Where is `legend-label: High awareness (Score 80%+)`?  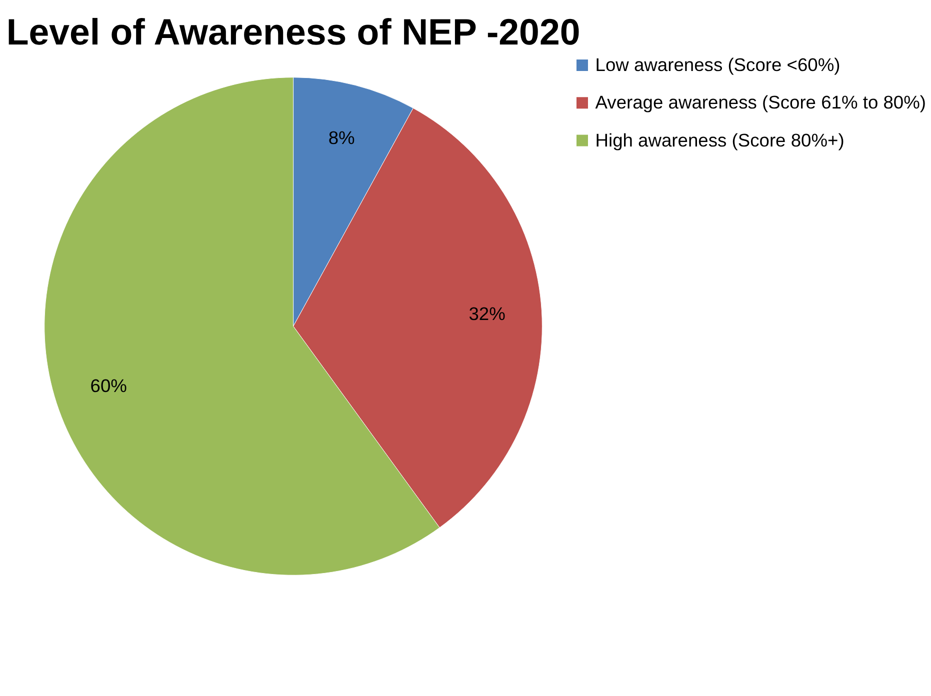 legend-label: High awareness (Score 80%+) is located at coordinates (719, 139).